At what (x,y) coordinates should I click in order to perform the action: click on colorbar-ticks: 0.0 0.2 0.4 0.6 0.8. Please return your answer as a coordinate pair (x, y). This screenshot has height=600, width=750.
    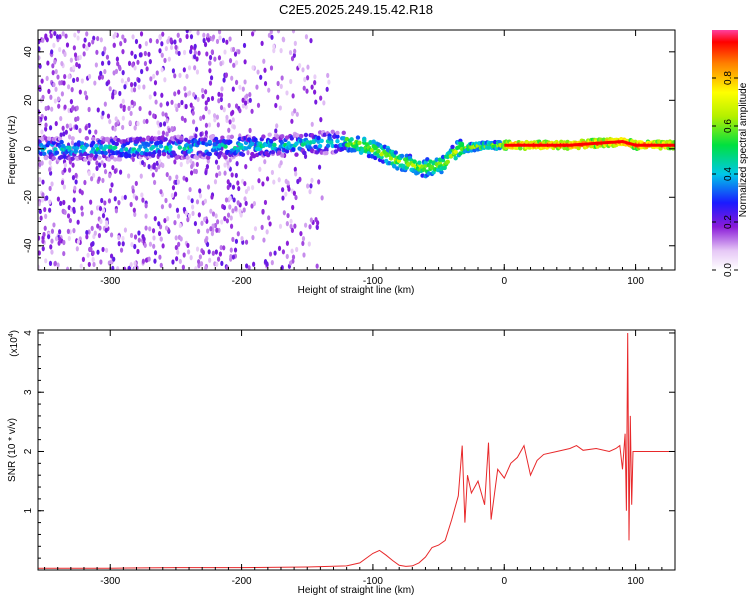
    Looking at the image, I should click on (725, 174).